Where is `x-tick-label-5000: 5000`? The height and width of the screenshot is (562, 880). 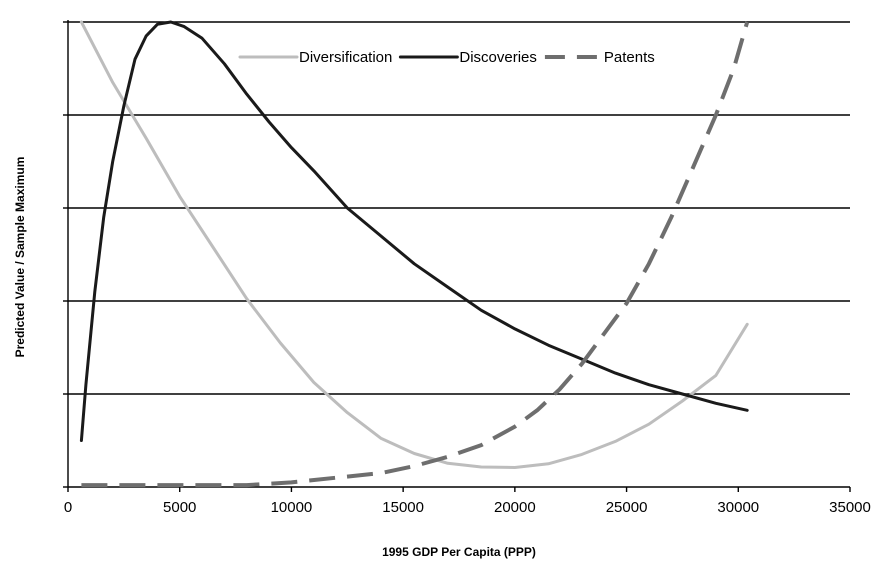
x-tick-label-5000: 5000 is located at coordinates (179, 507).